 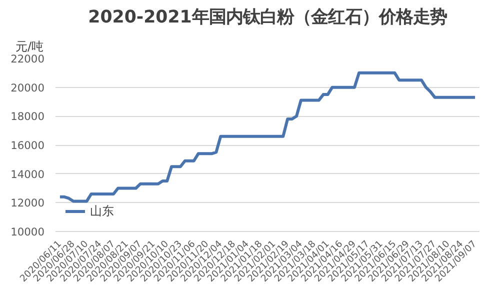 What do you see at coordinates (27, 59) in the screenshot?
I see `y-tick-label: 22000` at bounding box center [27, 59].